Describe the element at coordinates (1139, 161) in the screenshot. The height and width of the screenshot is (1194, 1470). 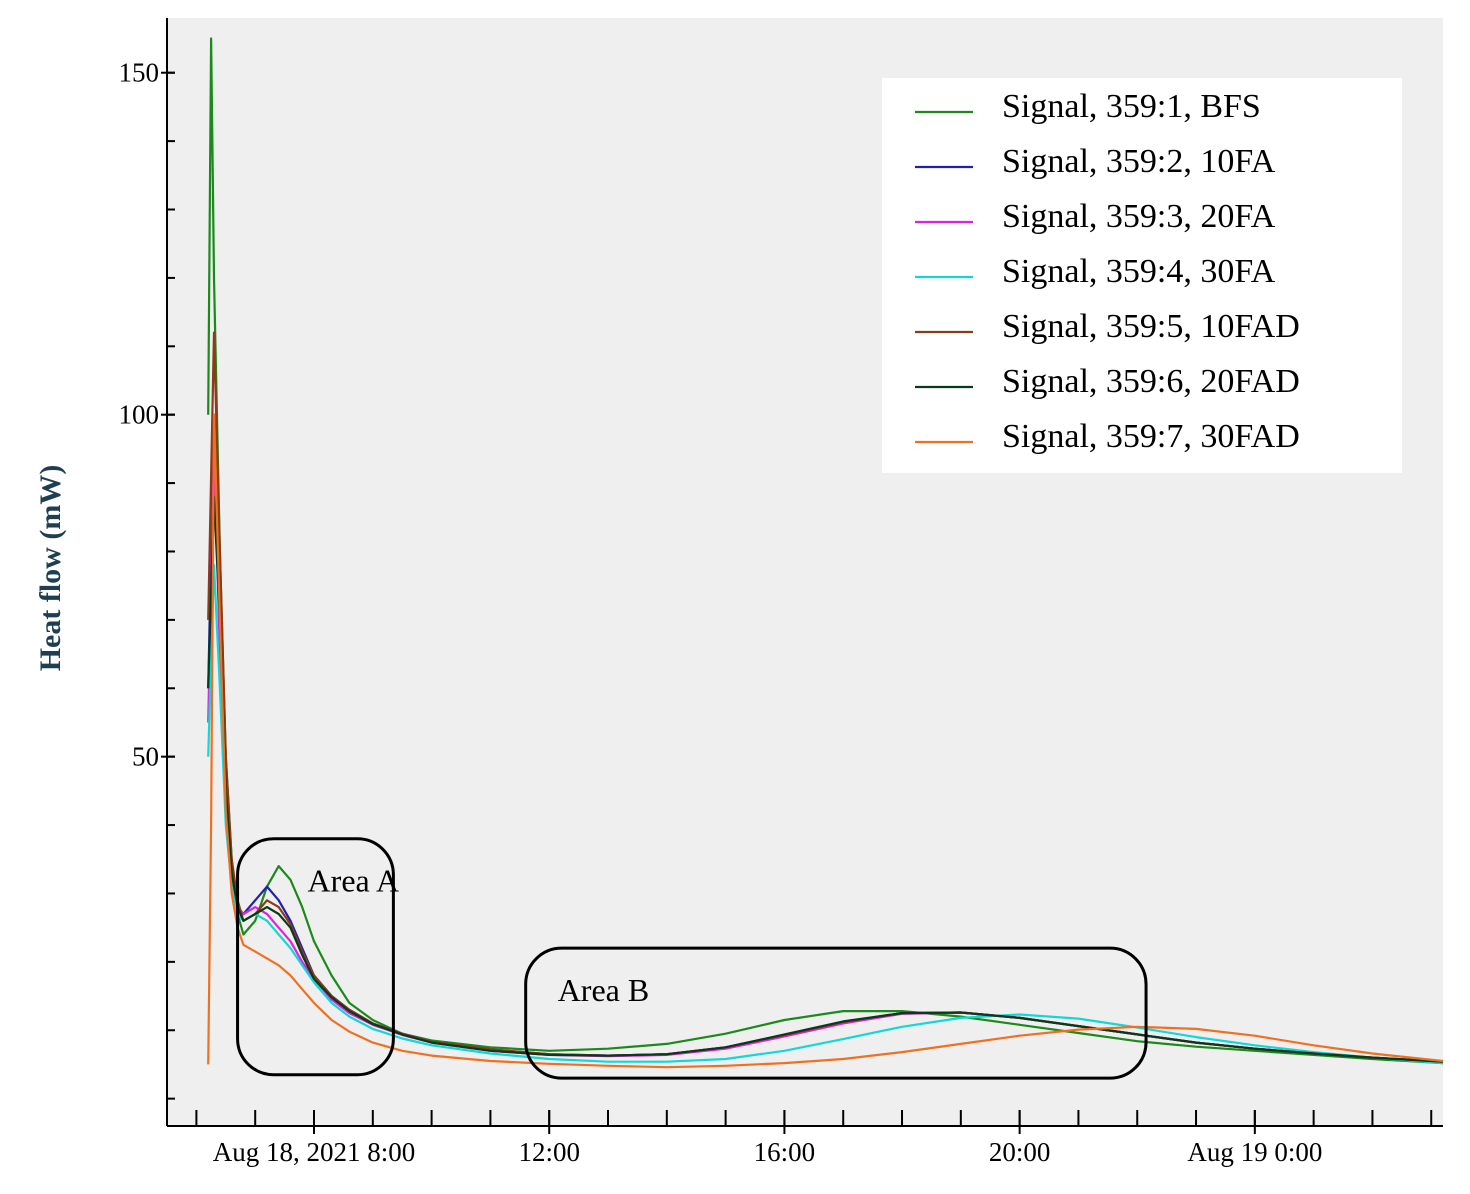
I see `legend-label-2: Signal, 359:2, 10FA` at that location.